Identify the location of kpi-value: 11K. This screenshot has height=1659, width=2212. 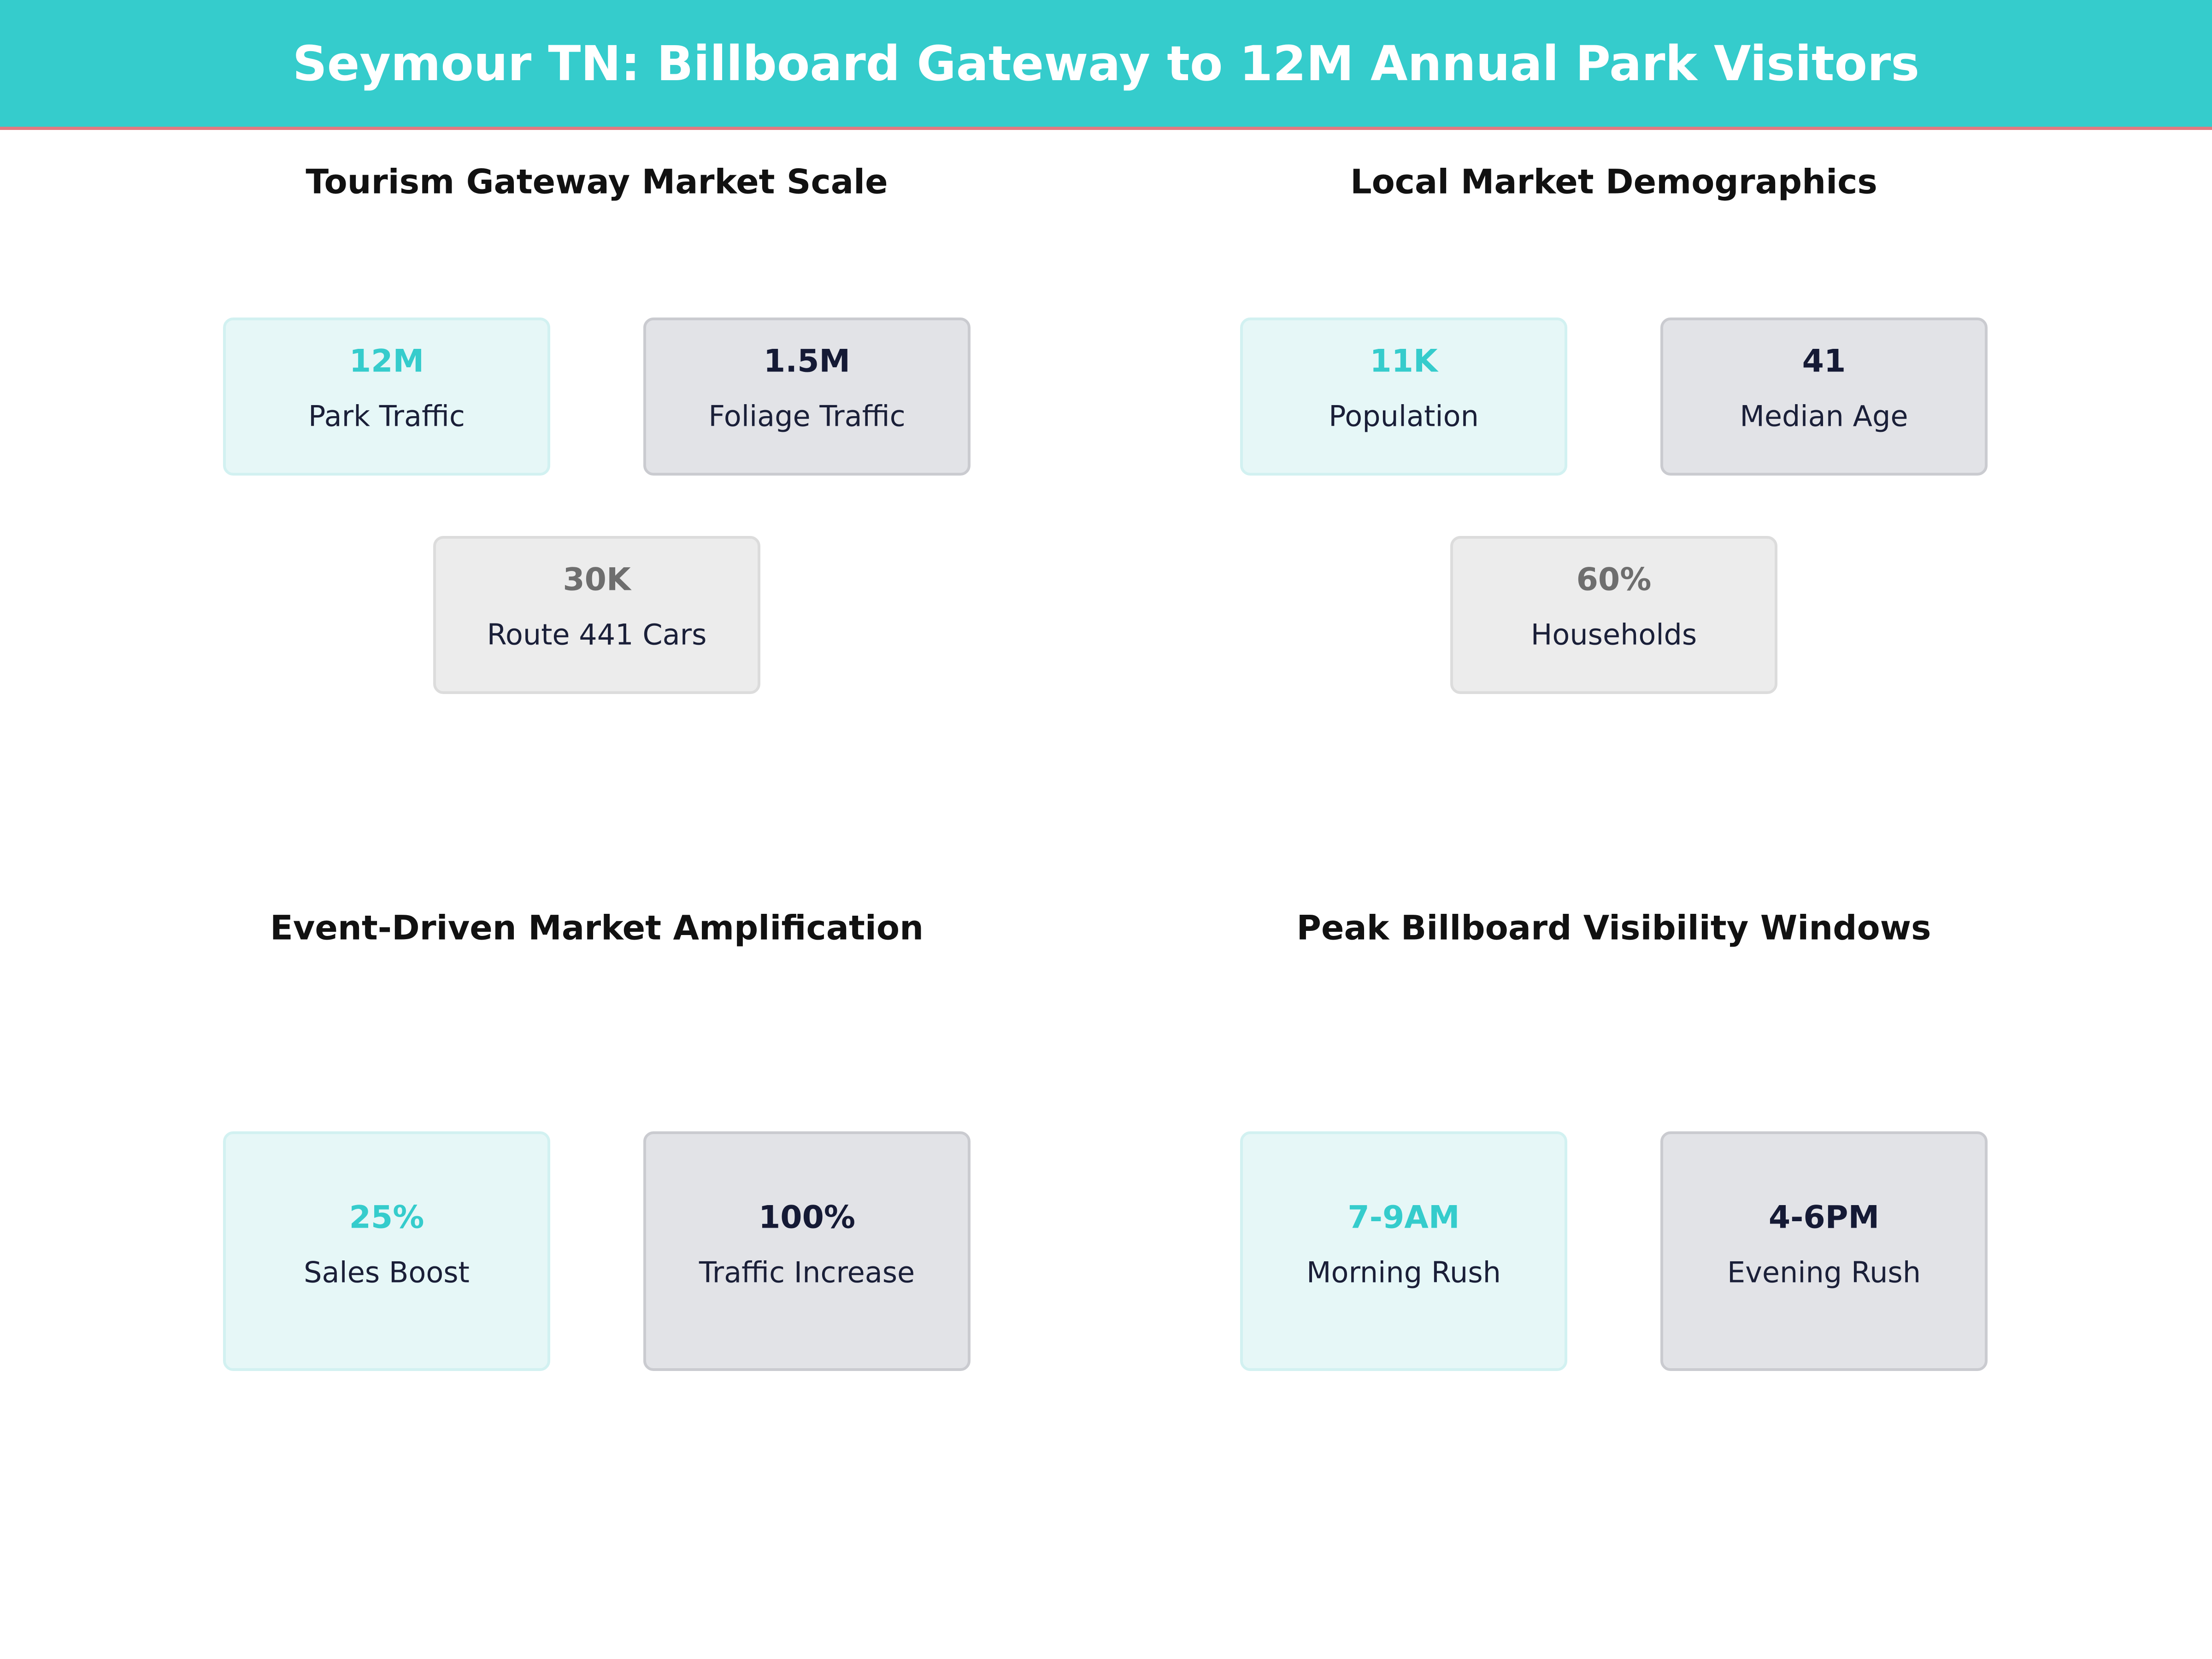
(1404, 361).